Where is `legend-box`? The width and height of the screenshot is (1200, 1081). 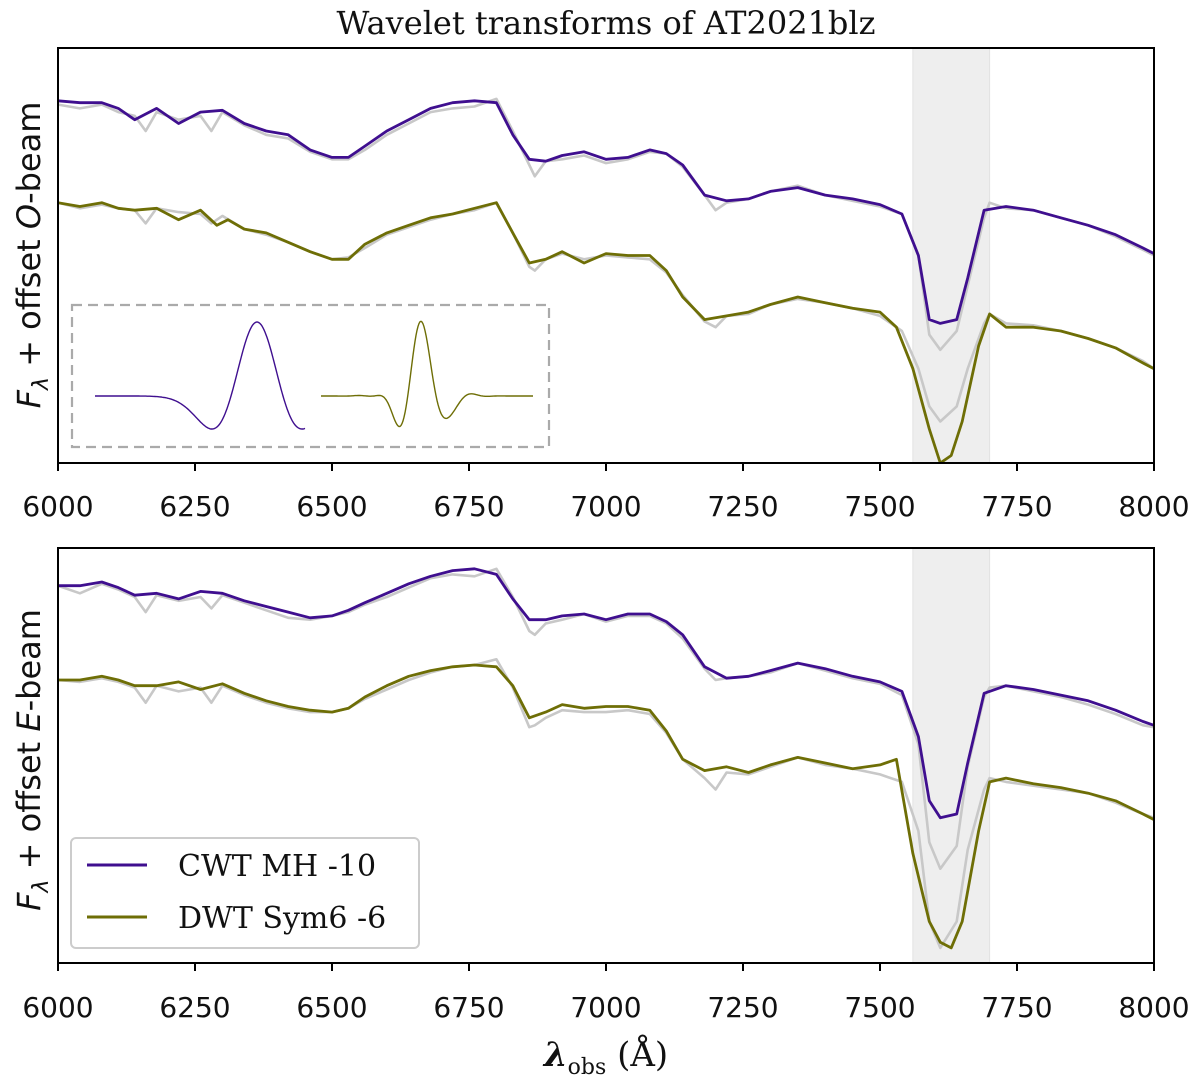 legend-box is located at coordinates (245, 893).